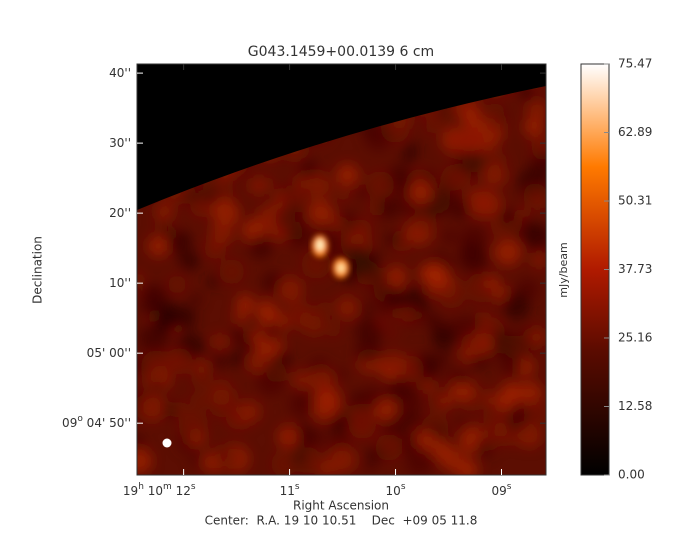  Describe the element at coordinates (120, 73) in the screenshot. I see `y-tick-label: 40''` at that location.